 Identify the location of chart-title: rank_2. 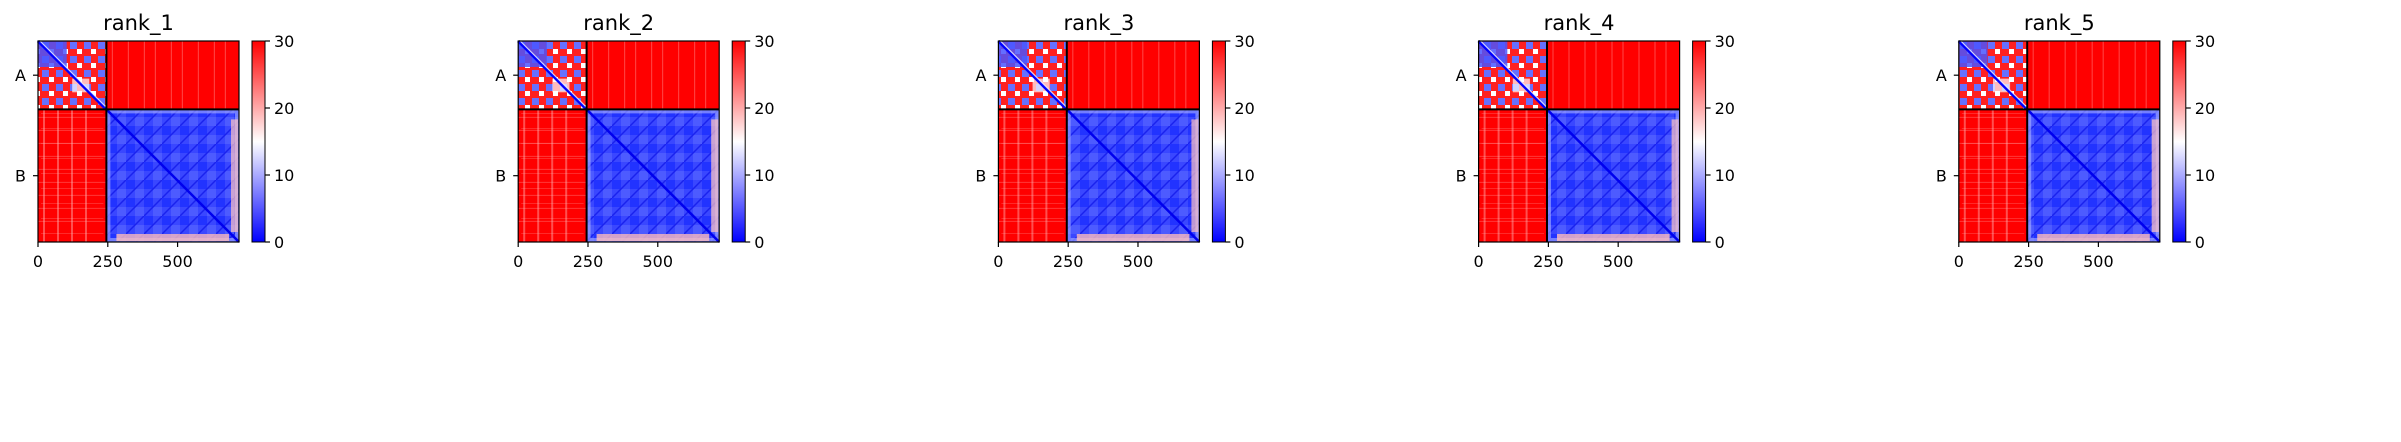
(618, 23).